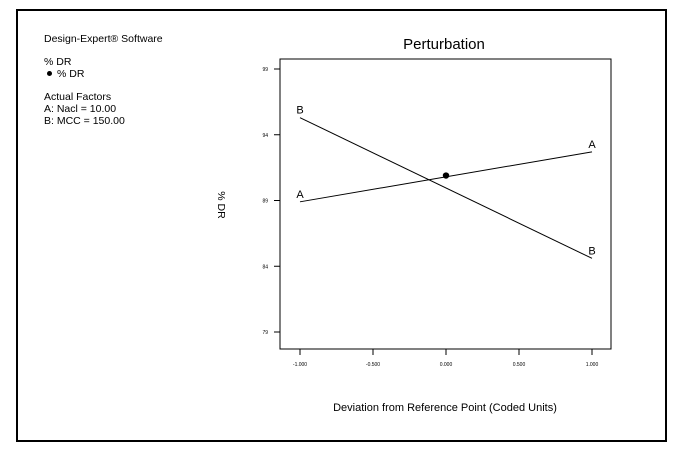 This screenshot has width=687, height=459. Describe the element at coordinates (446, 175) in the screenshot. I see `reference-point` at that location.